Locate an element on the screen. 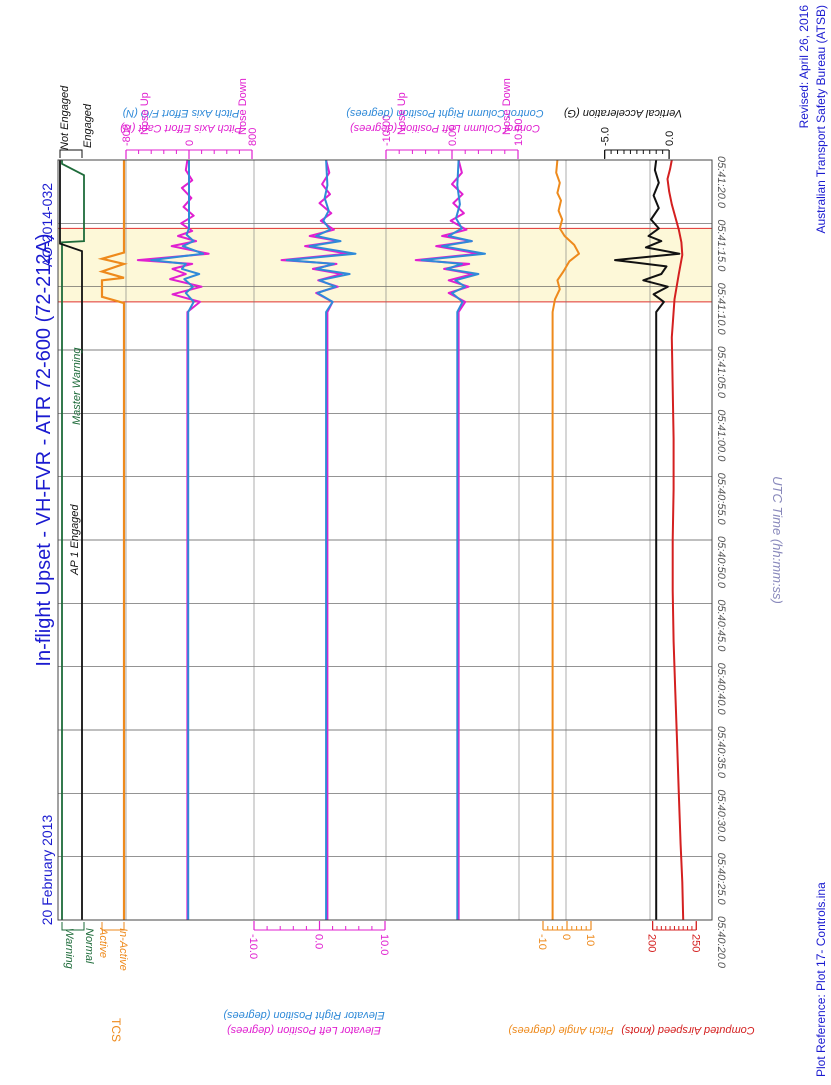 The width and height of the screenshot is (831, 1085). revised-label: Revised: April 26, 2016 is located at coordinates (804, 67).